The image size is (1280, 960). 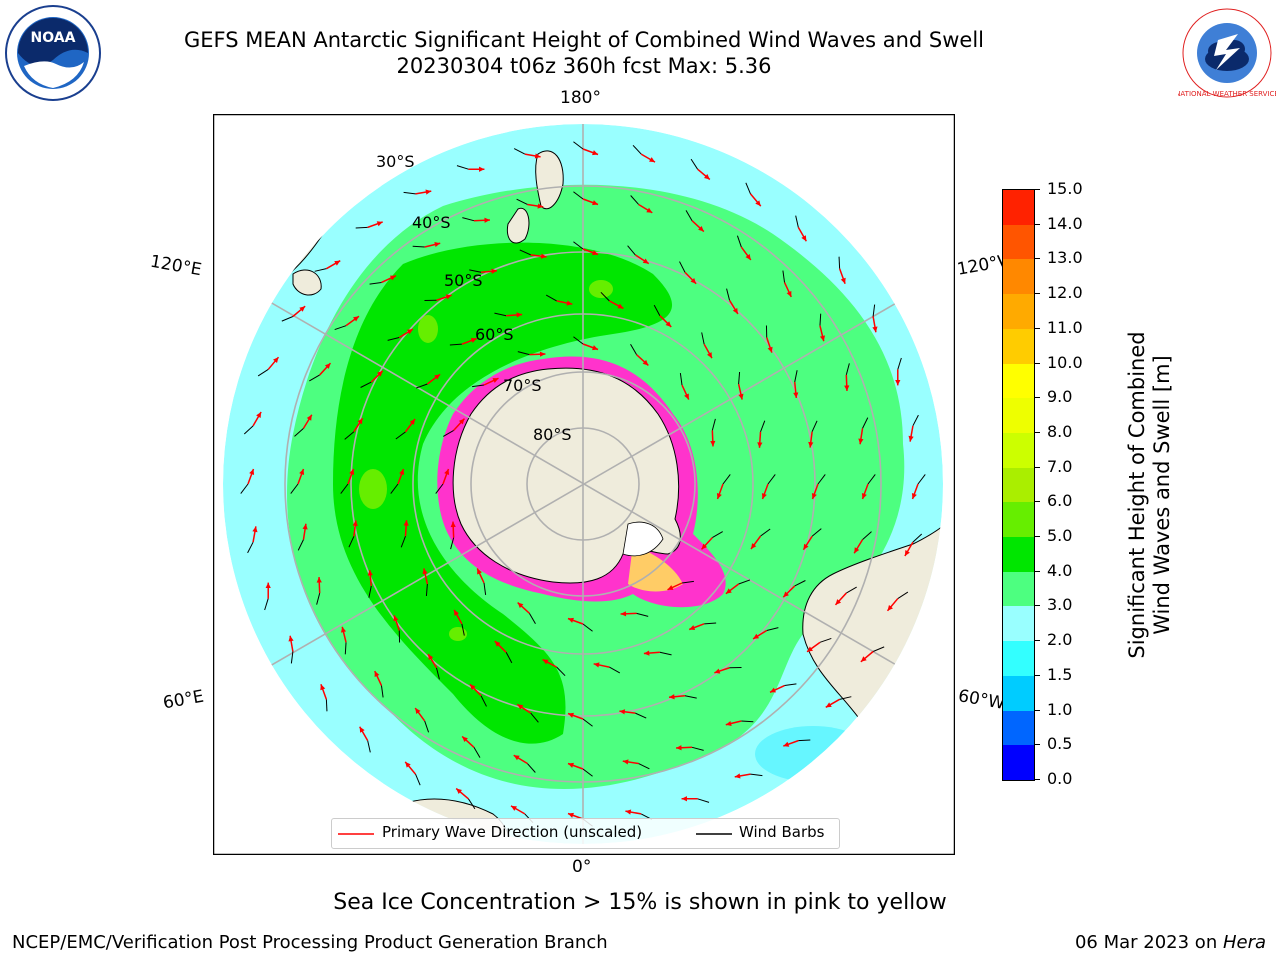 I want to click on colorbar-tick-label: 14.0, so click(x=1065, y=223).